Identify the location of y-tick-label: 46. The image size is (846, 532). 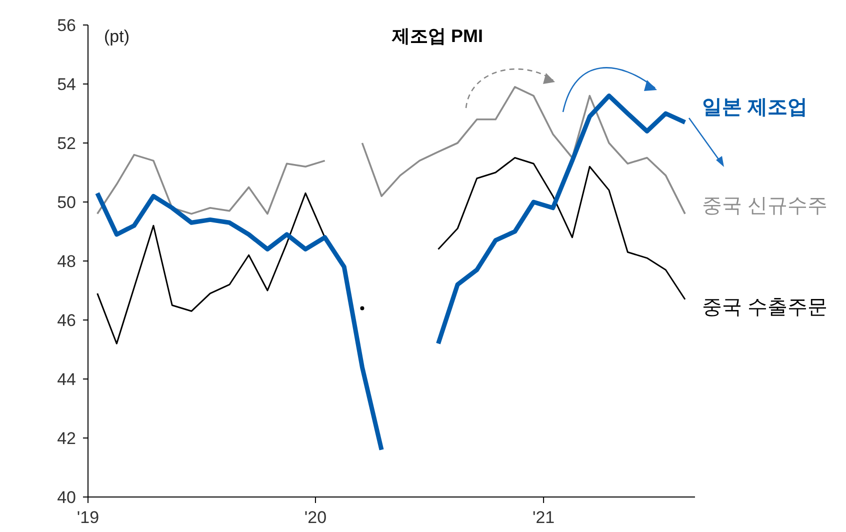
(66, 320).